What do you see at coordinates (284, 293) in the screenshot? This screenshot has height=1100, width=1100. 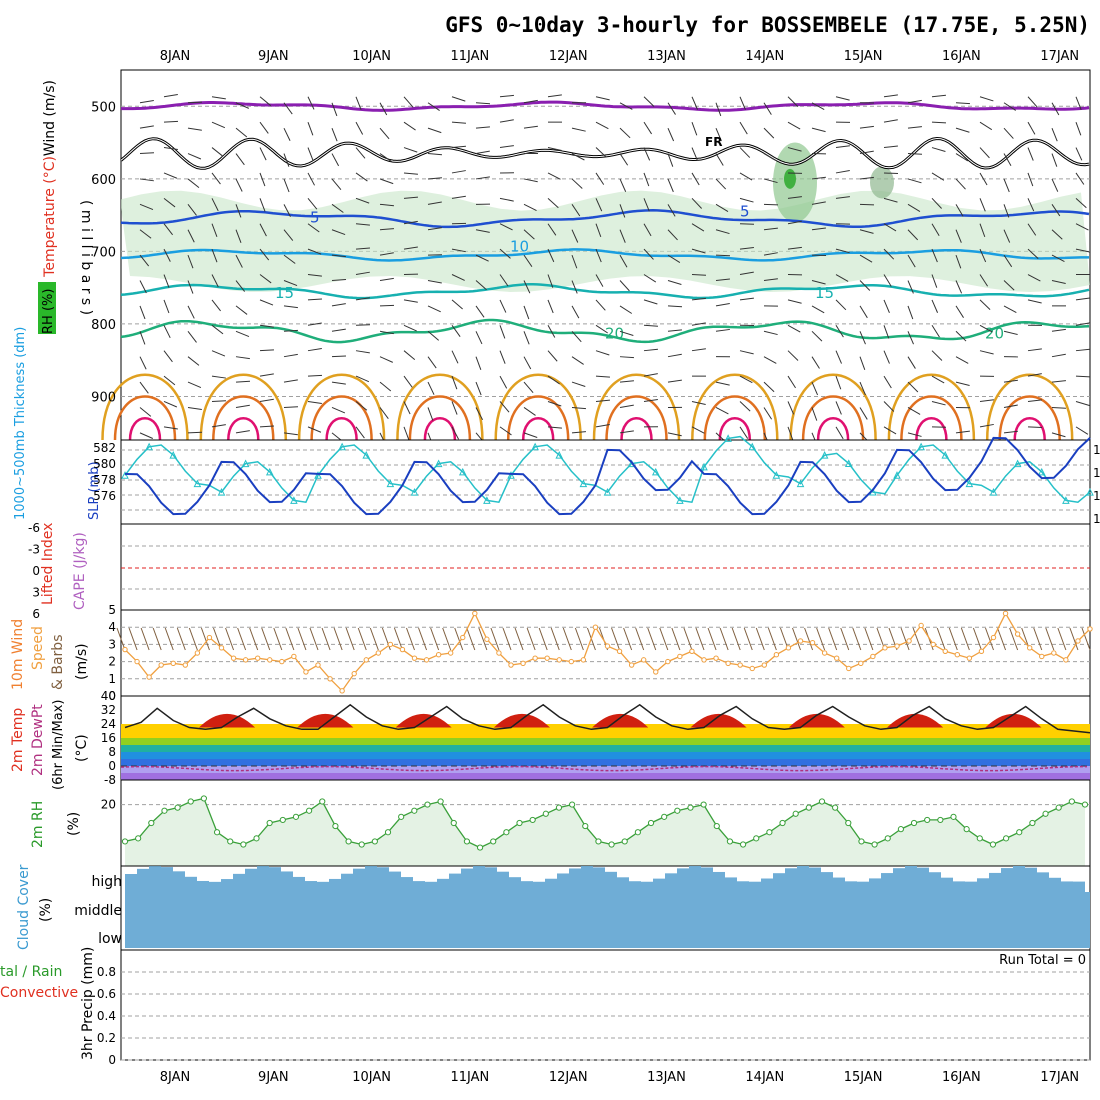 I see `contour-label: 15` at bounding box center [284, 293].